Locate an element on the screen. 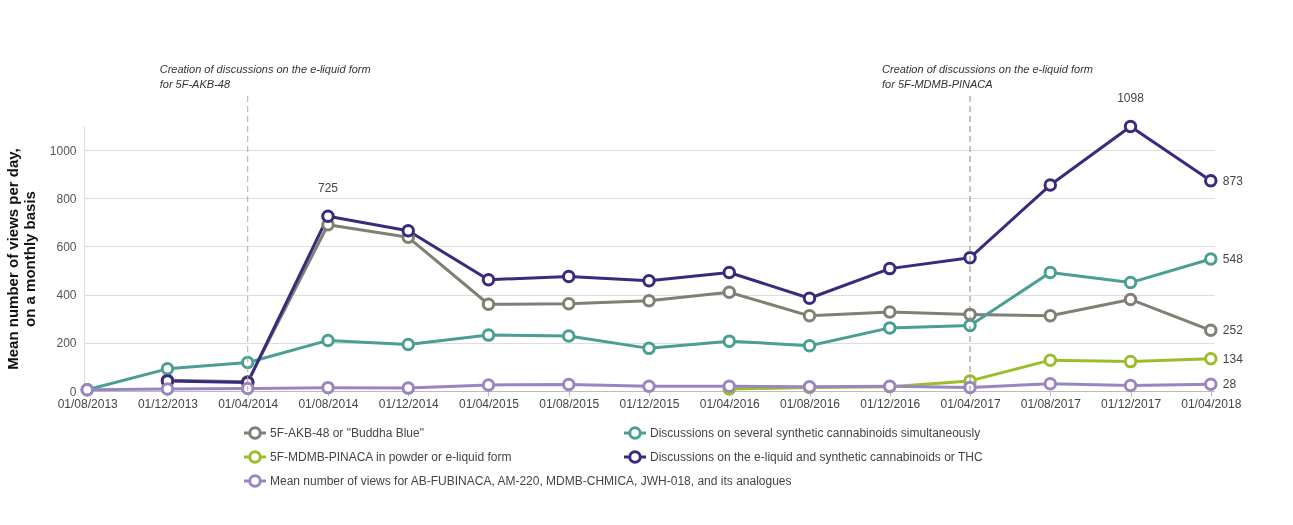 The width and height of the screenshot is (1293, 525). data-label: 725 is located at coordinates (328, 188).